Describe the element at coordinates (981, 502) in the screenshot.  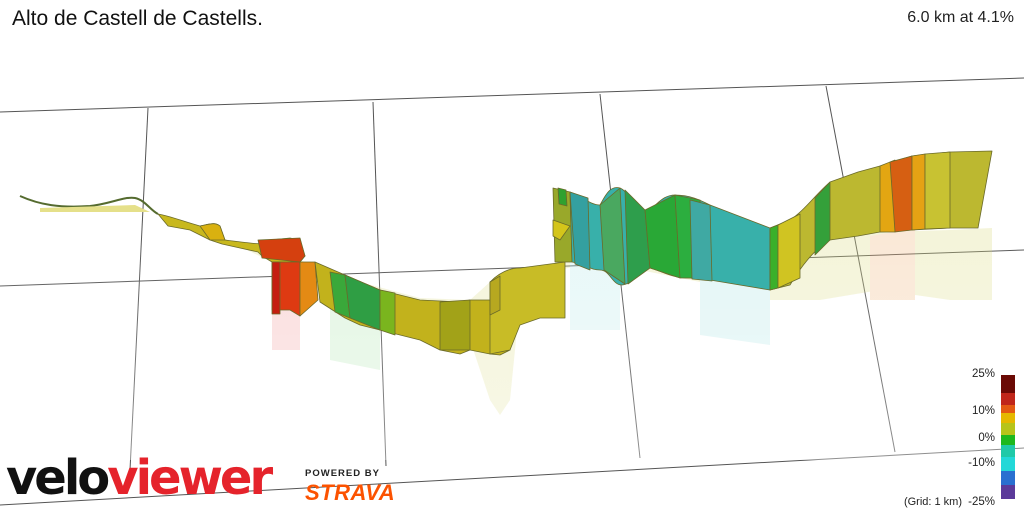
I see `legend-label-min: -25%` at that location.